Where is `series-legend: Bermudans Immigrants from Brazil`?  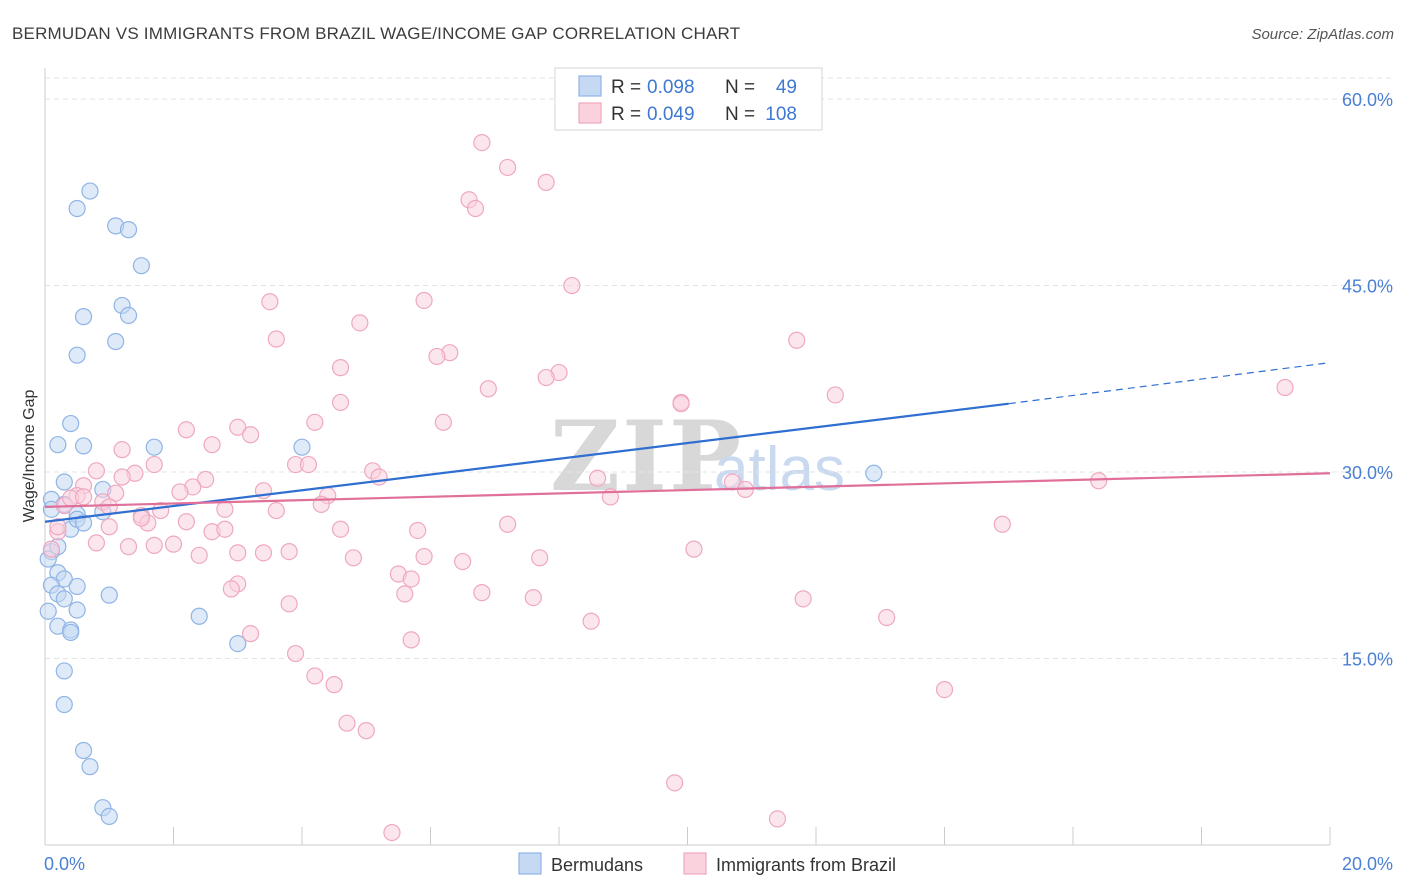
series-legend: Bermudans Immigrants from Brazil is located at coordinates (707, 863).